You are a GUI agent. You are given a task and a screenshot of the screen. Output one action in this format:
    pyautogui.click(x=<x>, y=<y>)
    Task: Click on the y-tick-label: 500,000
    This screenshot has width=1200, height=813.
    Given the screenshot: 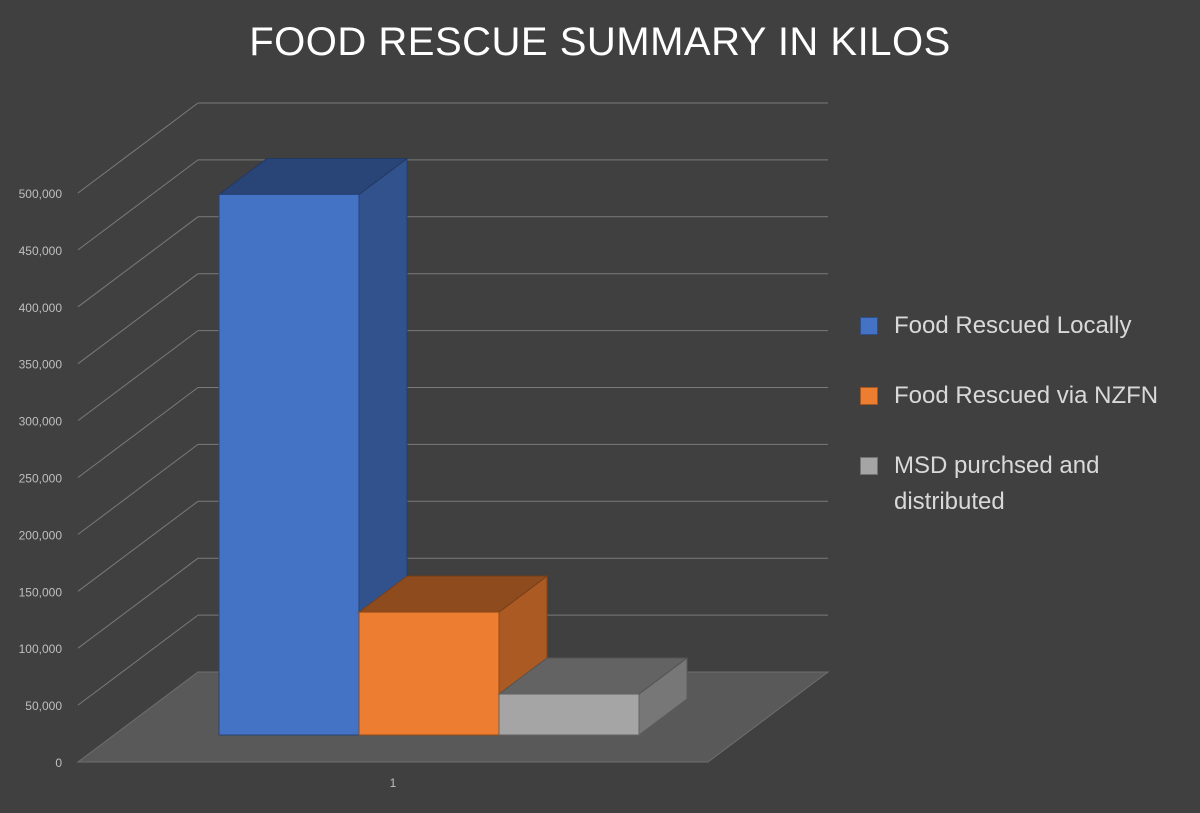 What is the action you would take?
    pyautogui.click(x=41, y=194)
    